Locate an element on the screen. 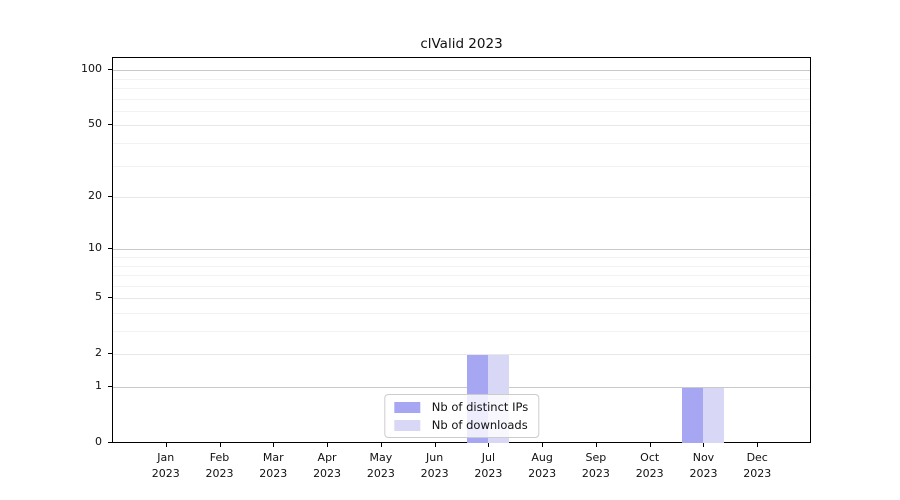 The width and height of the screenshot is (900, 500). y-tick-label: 0 is located at coordinates (98, 441).